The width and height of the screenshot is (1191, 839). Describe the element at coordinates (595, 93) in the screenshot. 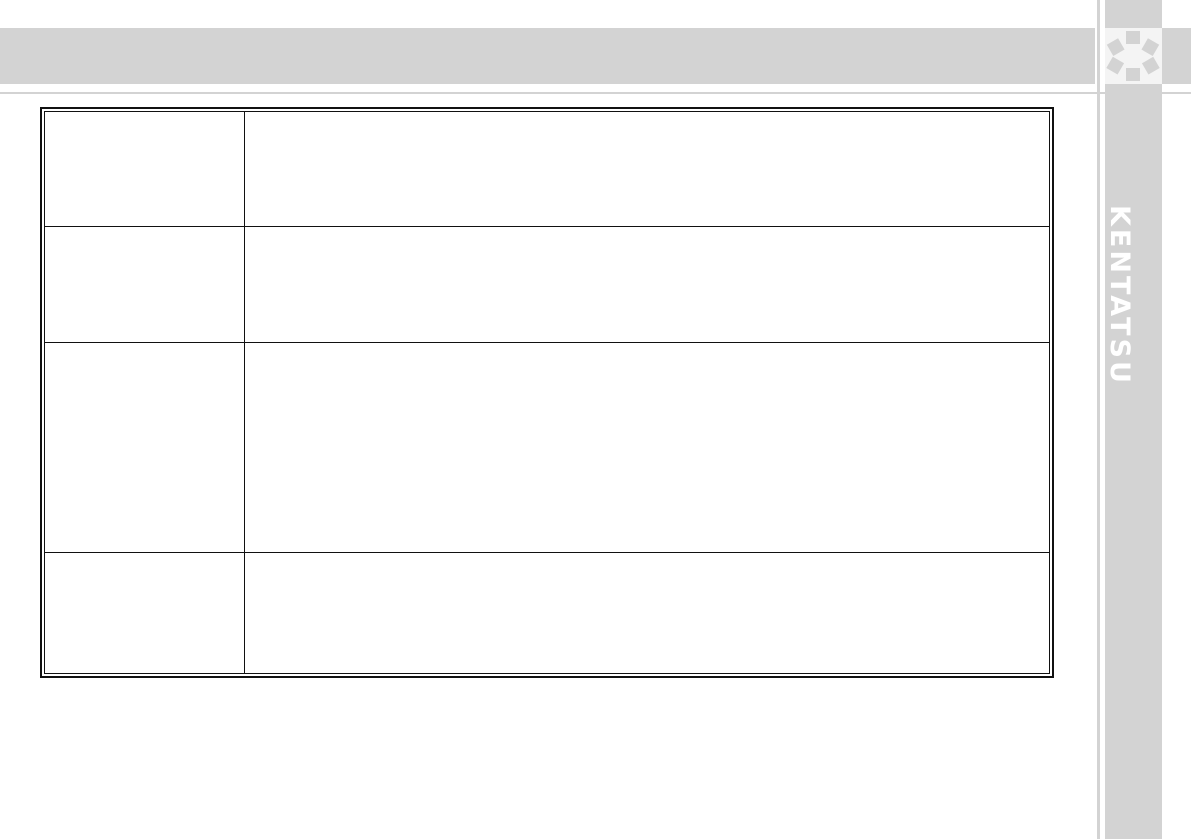

I see `header-divider` at that location.